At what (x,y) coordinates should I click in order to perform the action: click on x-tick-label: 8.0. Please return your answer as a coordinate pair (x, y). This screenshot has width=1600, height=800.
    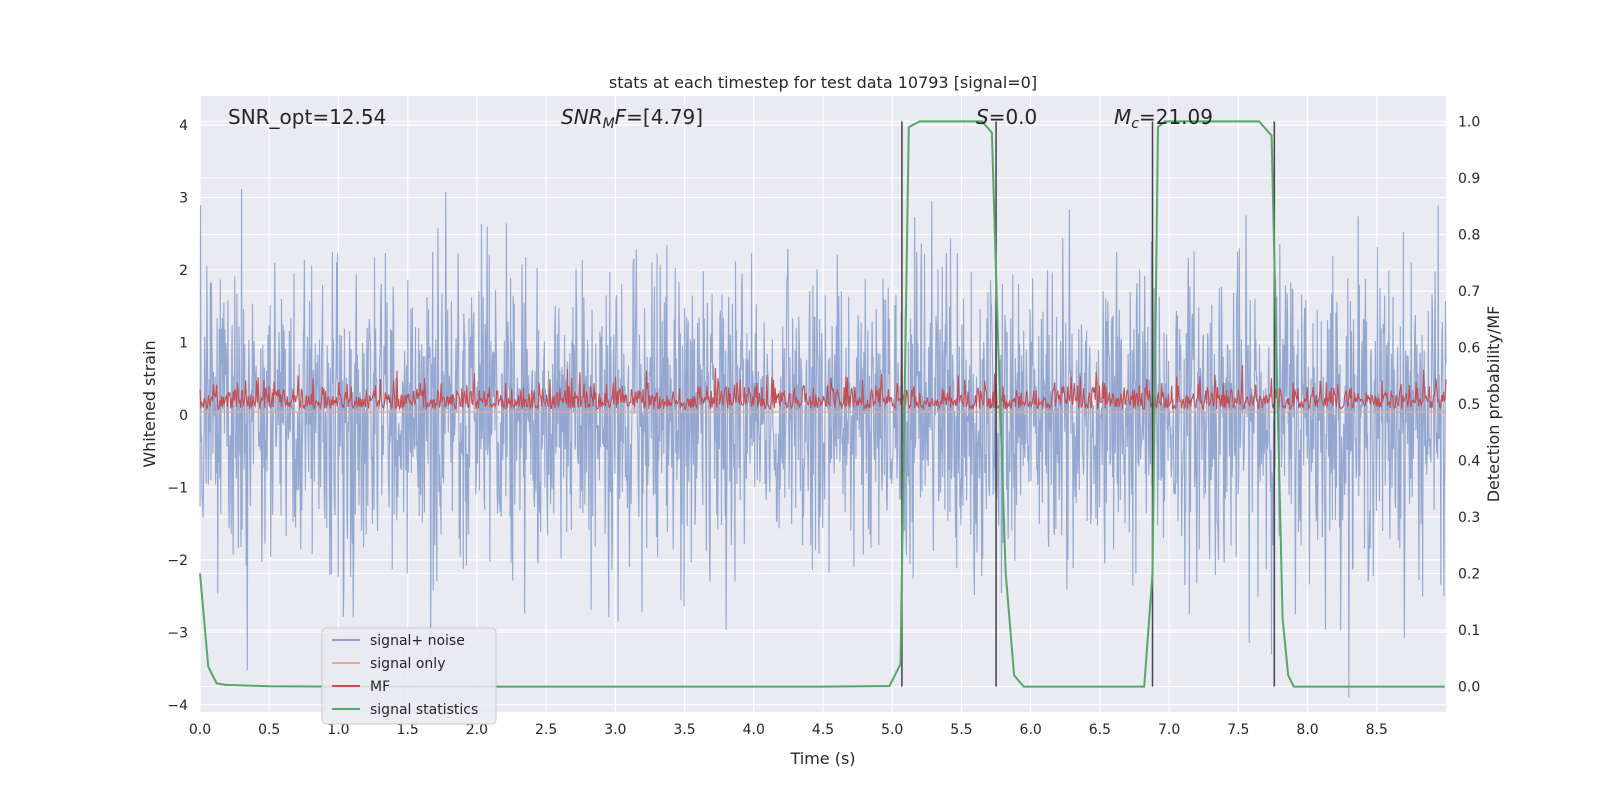
    Looking at the image, I should click on (1307, 730).